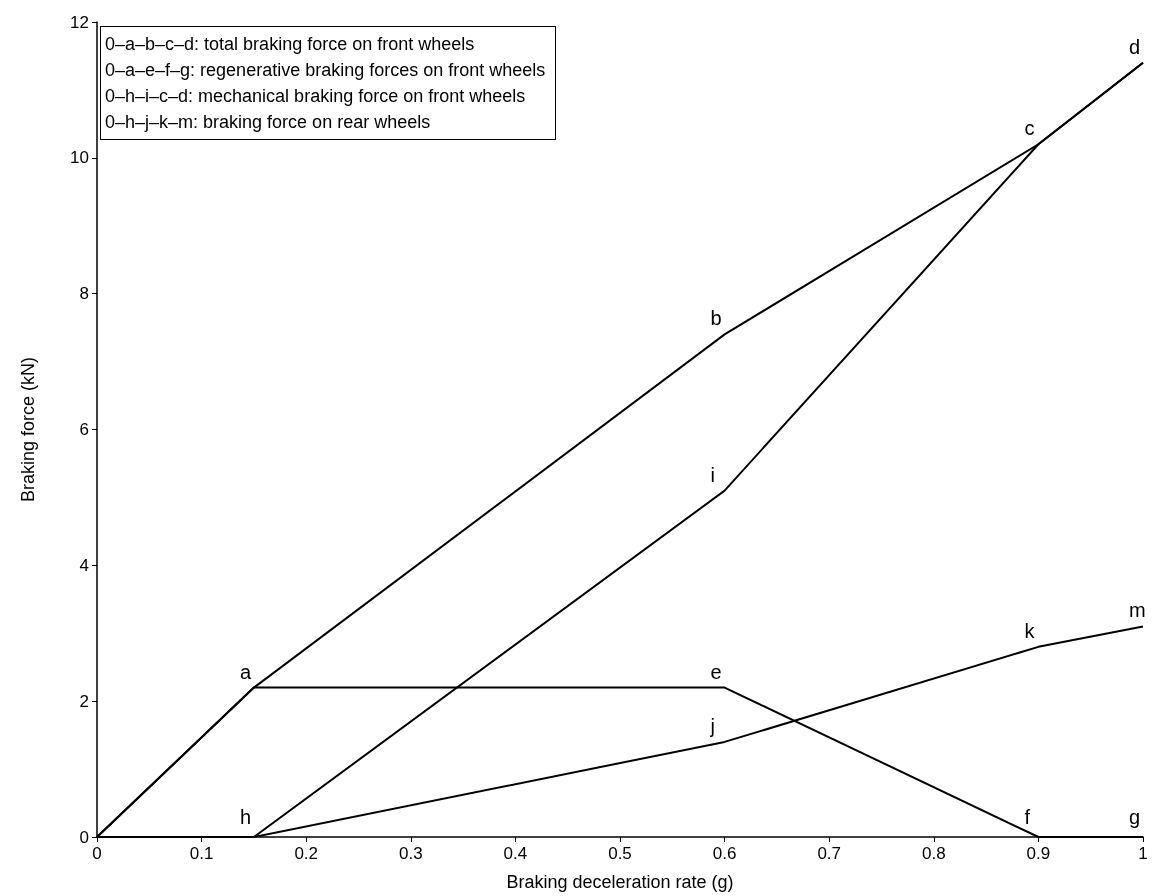  What do you see at coordinates (713, 474) in the screenshot?
I see `annotation: i` at bounding box center [713, 474].